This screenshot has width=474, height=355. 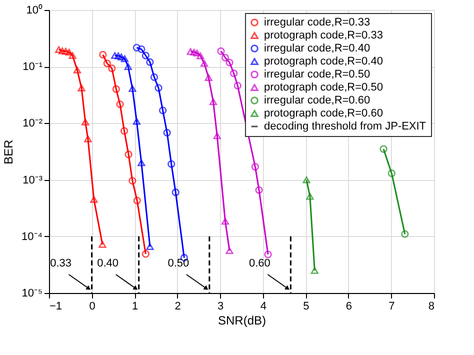 I want to click on legend-label: irregular code,R=0.33, so click(x=317, y=22).